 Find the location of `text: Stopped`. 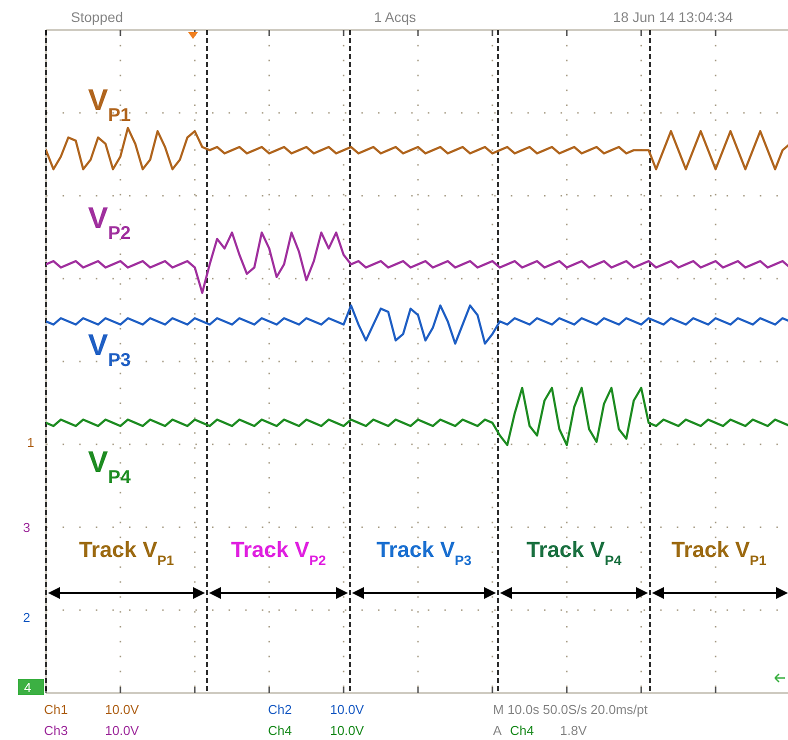

text: Stopped is located at coordinates (97, 17).